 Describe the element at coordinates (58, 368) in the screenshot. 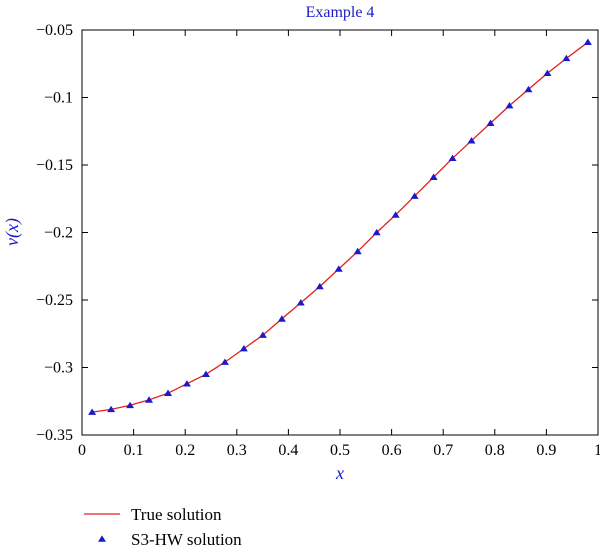

I see `y-tick-label: −0.3` at that location.